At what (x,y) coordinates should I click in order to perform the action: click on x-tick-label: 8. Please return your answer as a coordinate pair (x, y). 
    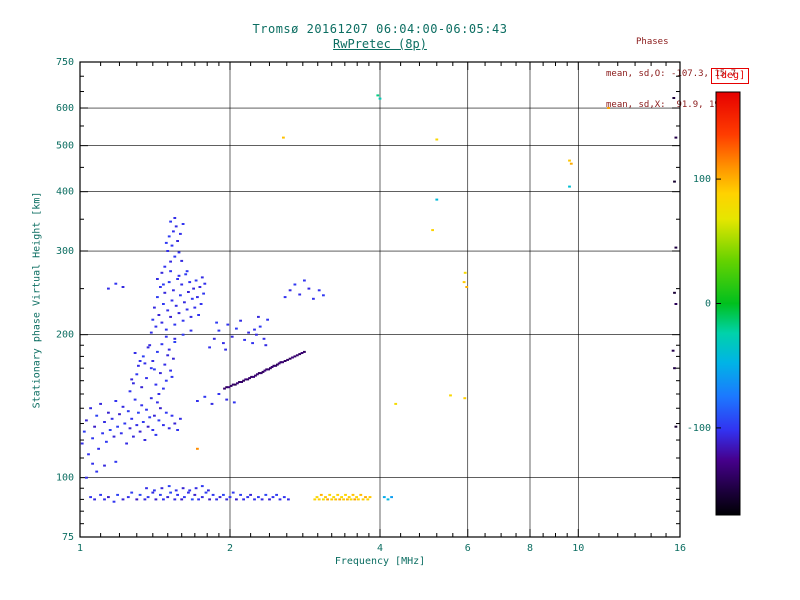
    Looking at the image, I should click on (530, 548).